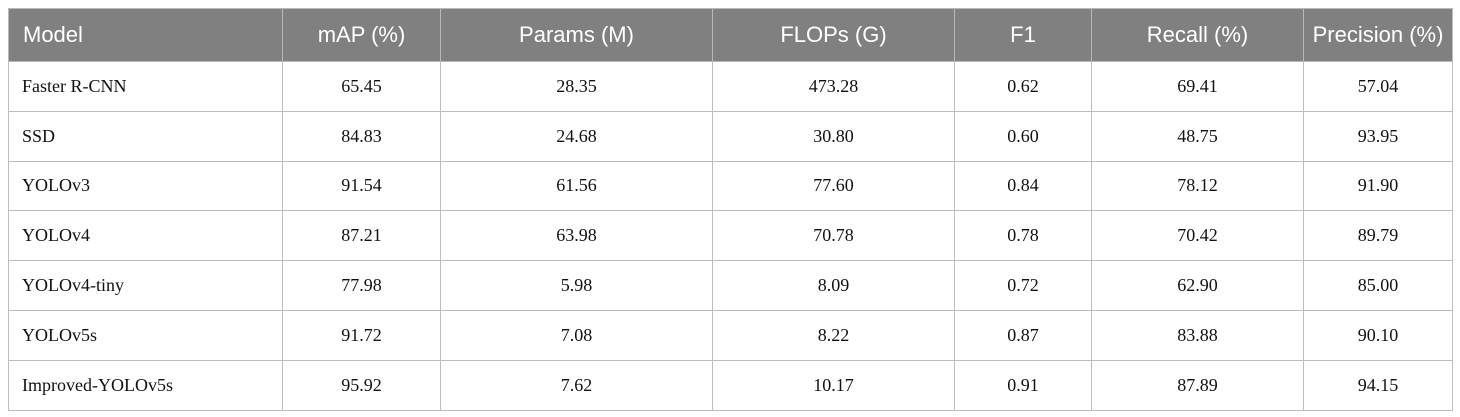 The width and height of the screenshot is (1460, 417). Describe the element at coordinates (1023, 285) in the screenshot. I see `cell-f1: 0.72` at that location.